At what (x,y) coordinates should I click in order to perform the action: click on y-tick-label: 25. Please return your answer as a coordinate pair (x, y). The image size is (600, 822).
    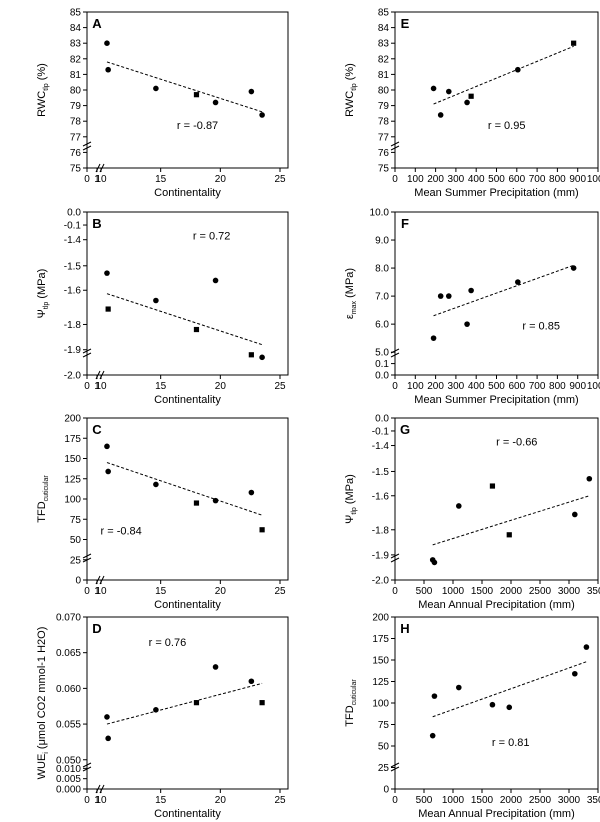
    Looking at the image, I should click on (384, 768).